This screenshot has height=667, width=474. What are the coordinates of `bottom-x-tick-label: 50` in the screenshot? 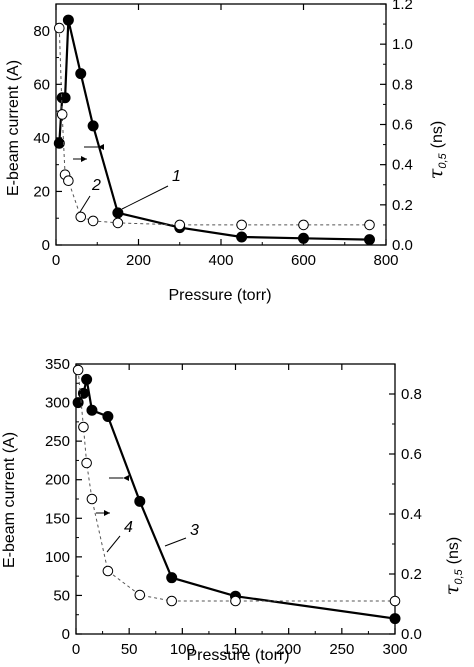 It's located at (129, 649).